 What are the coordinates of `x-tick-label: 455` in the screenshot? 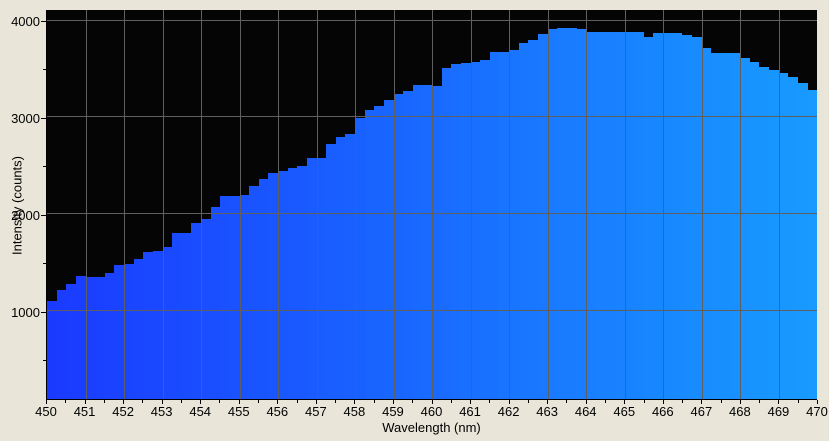 It's located at (238, 411).